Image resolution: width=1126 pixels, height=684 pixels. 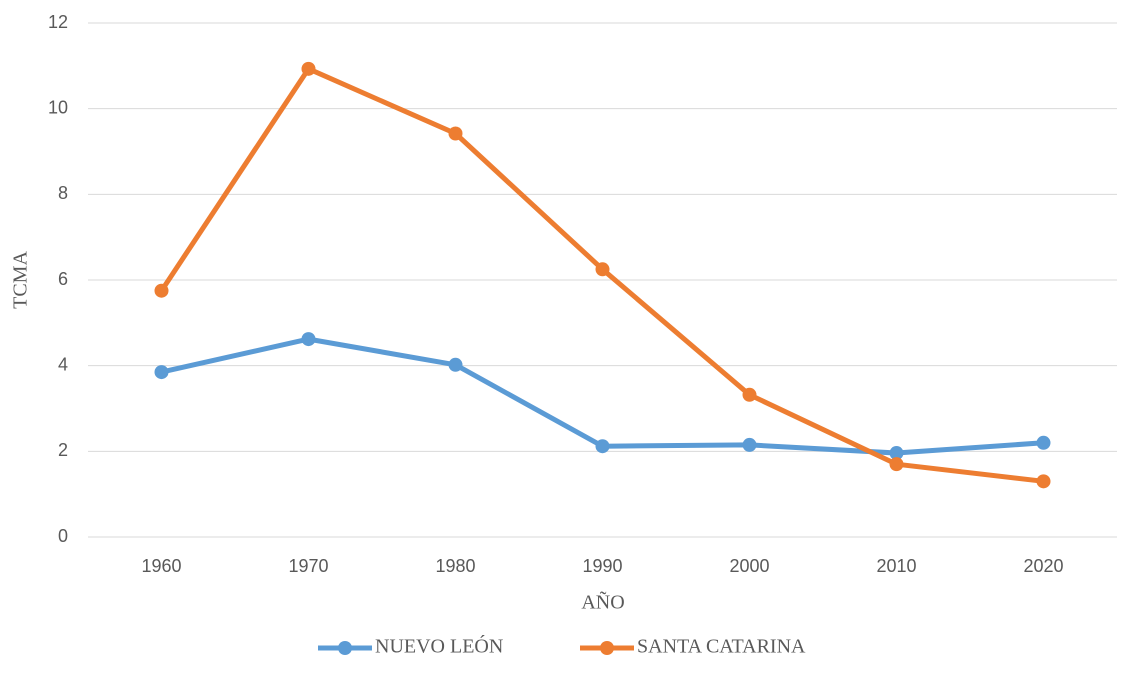 I want to click on legend-label: NUEVO LEÓN, so click(x=439, y=646).